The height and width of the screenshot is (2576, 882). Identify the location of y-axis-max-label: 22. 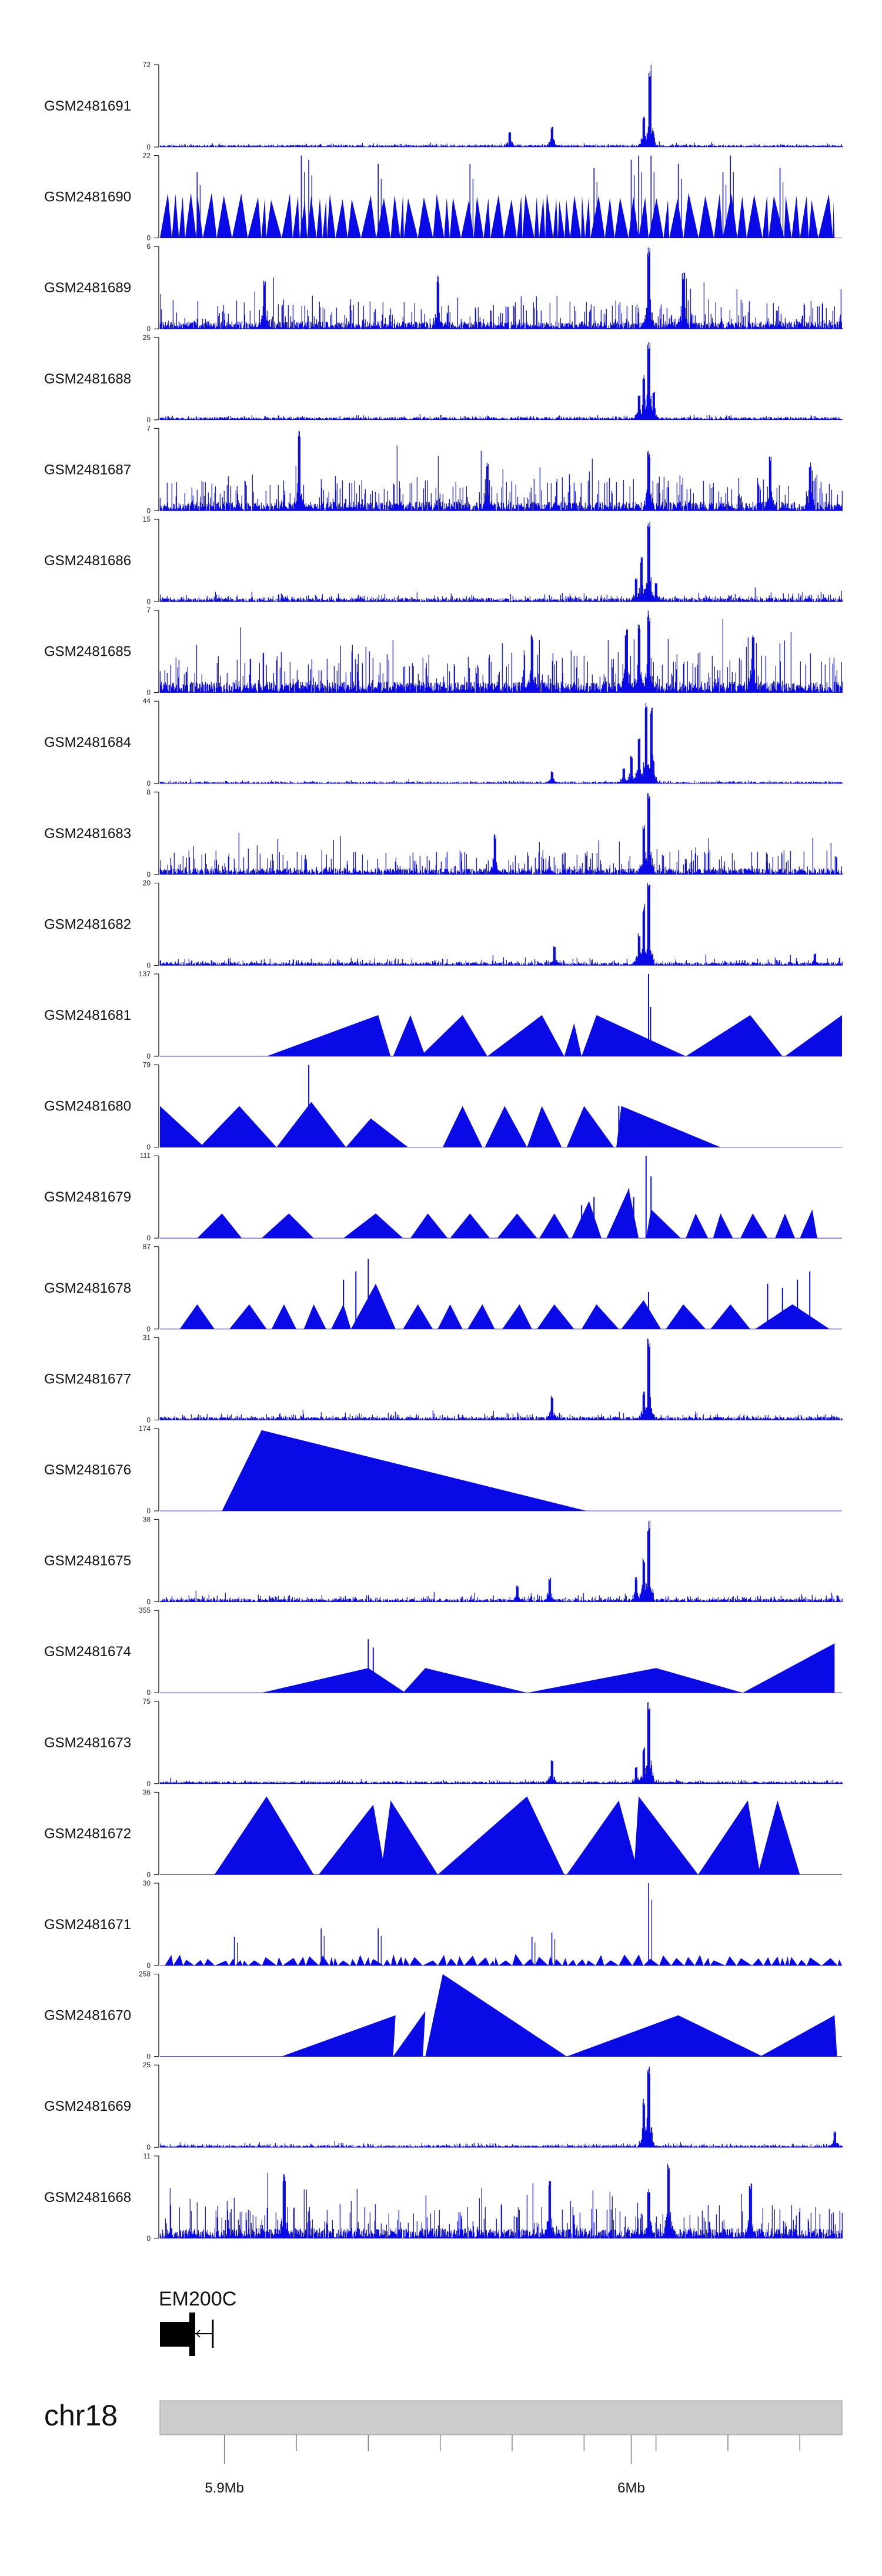
(147, 156).